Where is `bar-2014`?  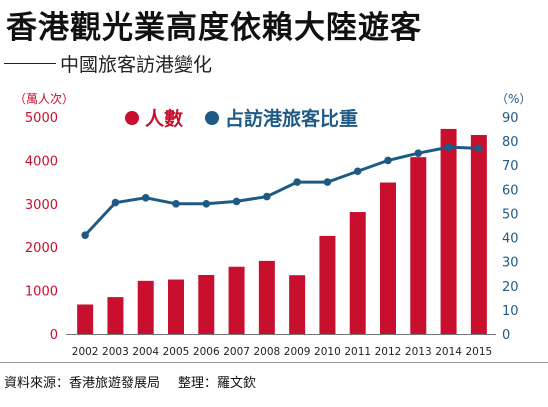
bar-2014 is located at coordinates (448, 231).